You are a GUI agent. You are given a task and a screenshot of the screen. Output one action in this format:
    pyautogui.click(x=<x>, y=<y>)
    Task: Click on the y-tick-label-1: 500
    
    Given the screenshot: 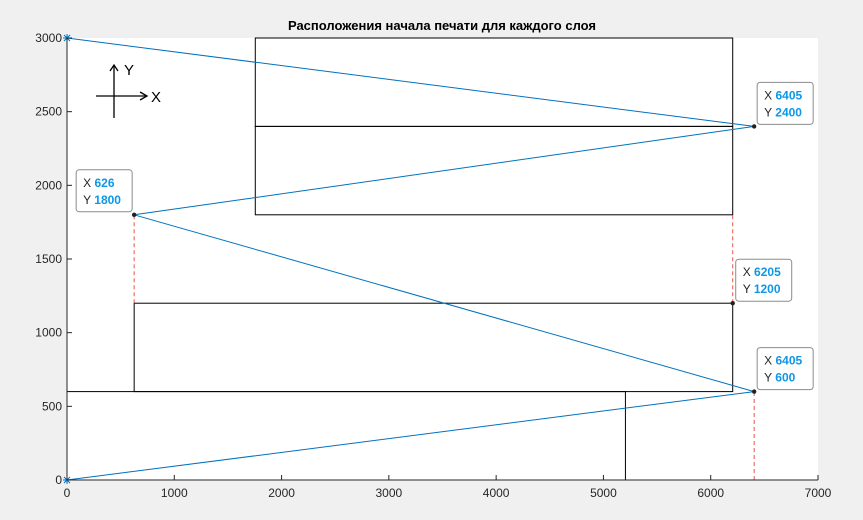 What is the action you would take?
    pyautogui.click(x=52, y=406)
    